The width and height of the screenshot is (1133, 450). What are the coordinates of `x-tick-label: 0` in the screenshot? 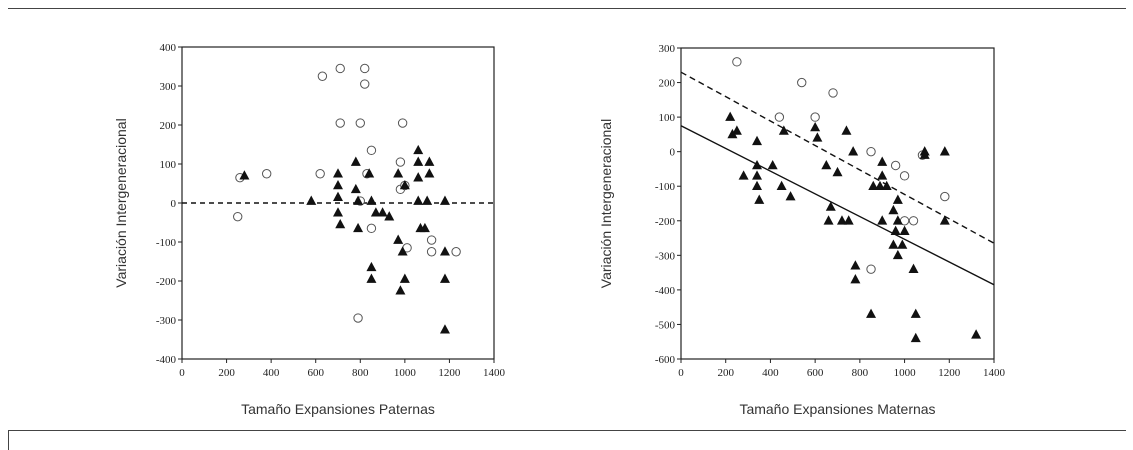 It's located at (681, 373).